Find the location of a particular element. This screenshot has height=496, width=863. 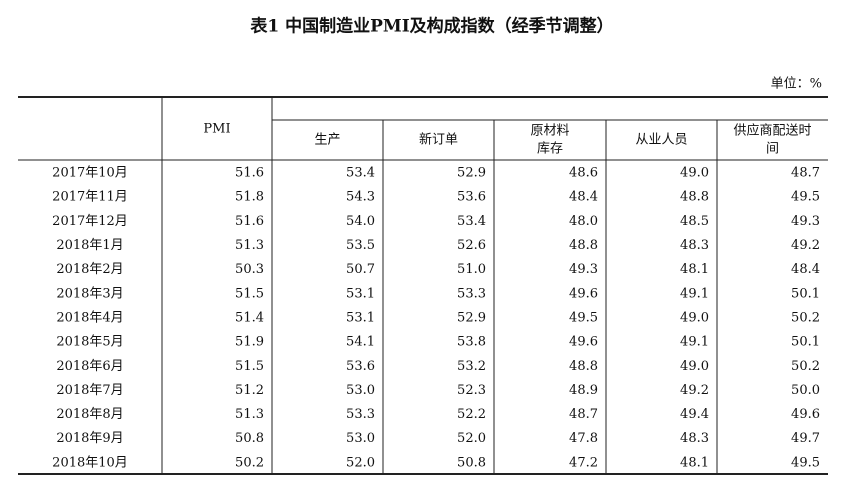

column-header: 生产 is located at coordinates (327, 140).